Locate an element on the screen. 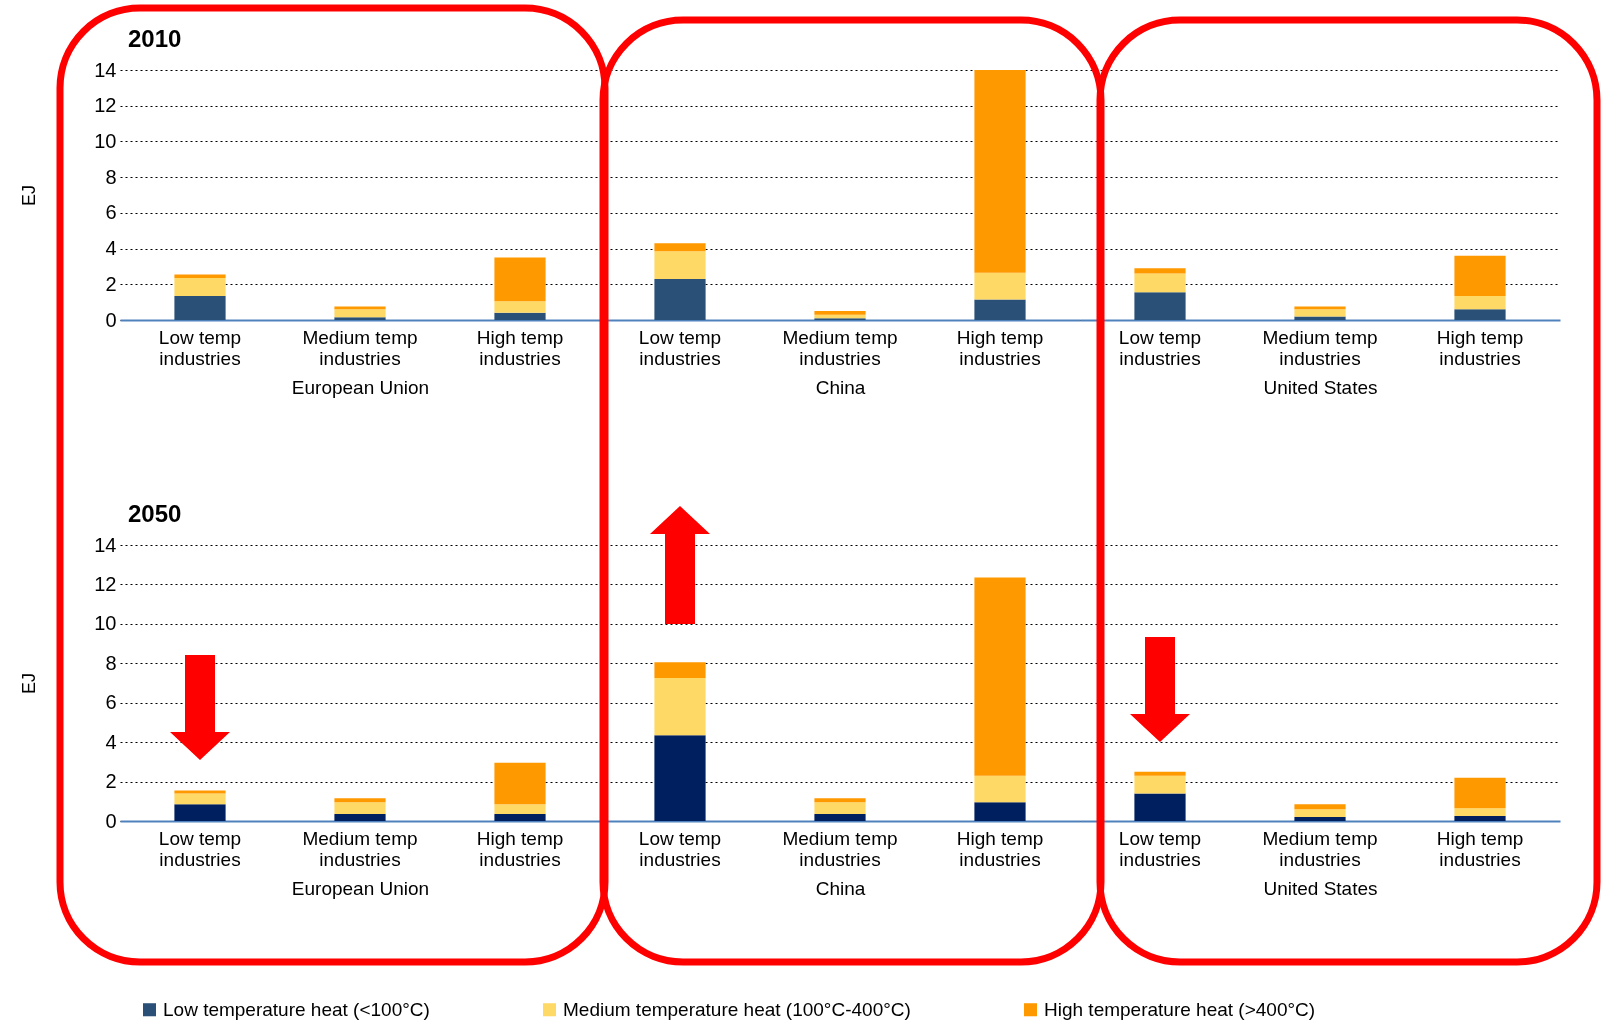 Image resolution: width=1602 pixels, height=1024 pixels. chart-title: 2010 is located at coordinates (155, 38).